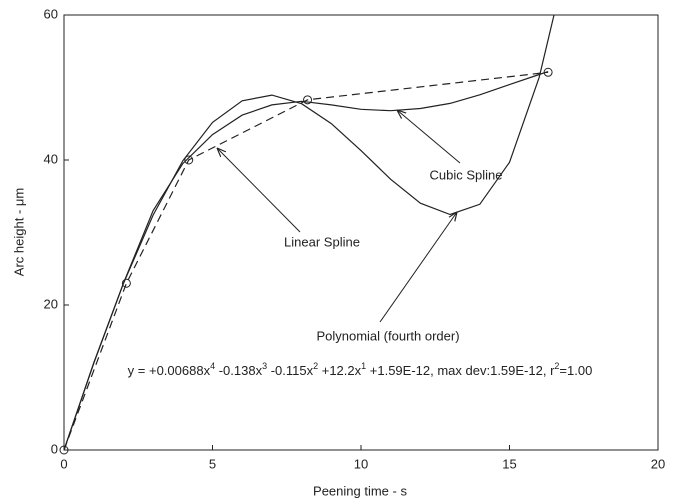 The width and height of the screenshot is (678, 501). What do you see at coordinates (51, 303) in the screenshot?
I see `y-tick-label: 20` at bounding box center [51, 303].